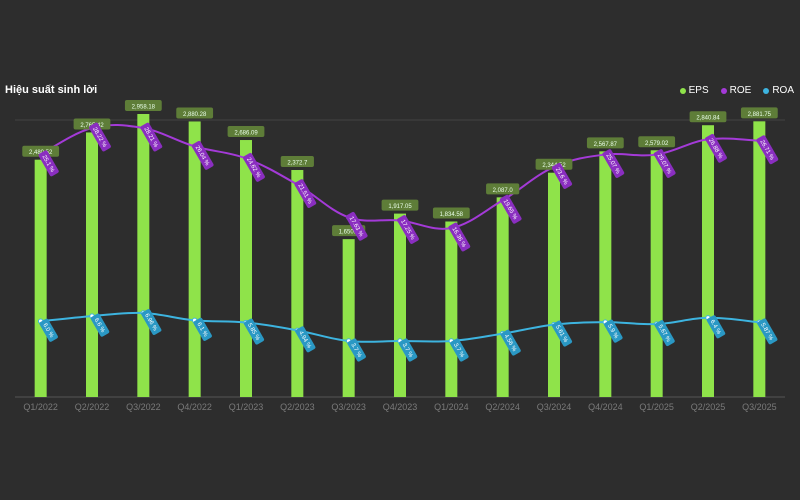 This screenshot has height=500, width=800. Describe the element at coordinates (194, 407) in the screenshot. I see `x-tick-label: Q4/2022` at that location.